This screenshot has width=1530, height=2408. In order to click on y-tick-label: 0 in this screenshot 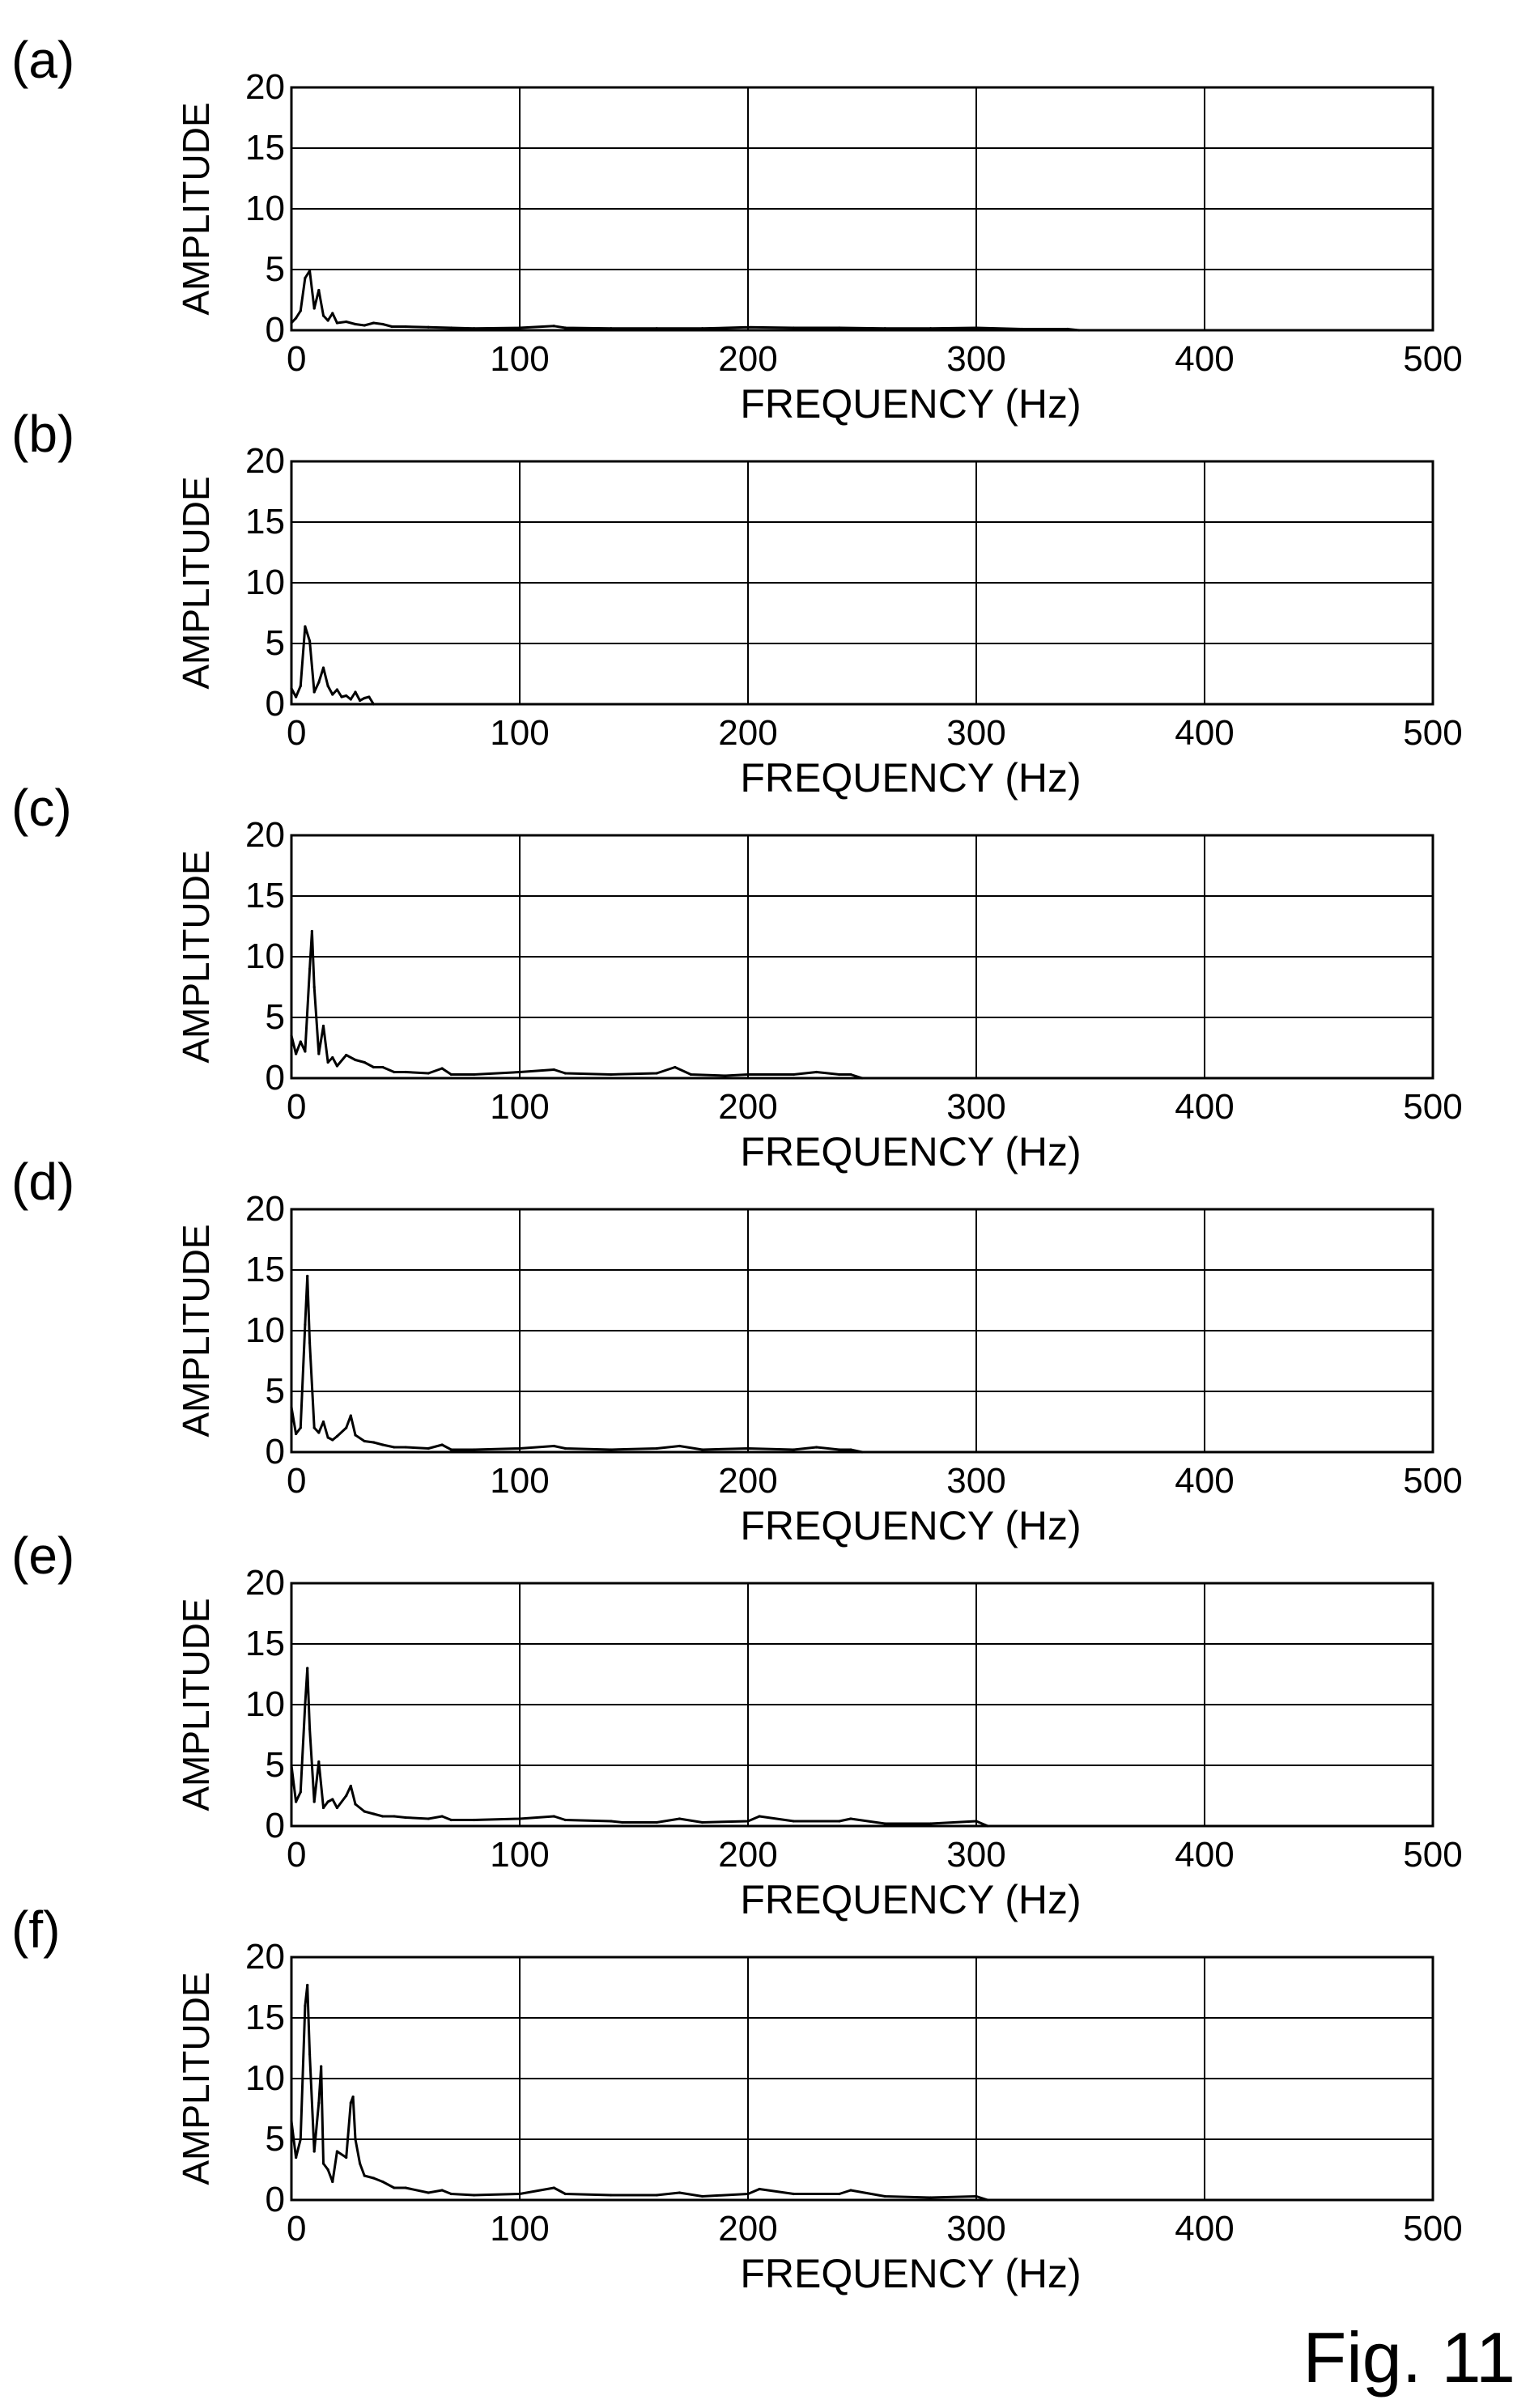, I will do `click(275, 2199)`.